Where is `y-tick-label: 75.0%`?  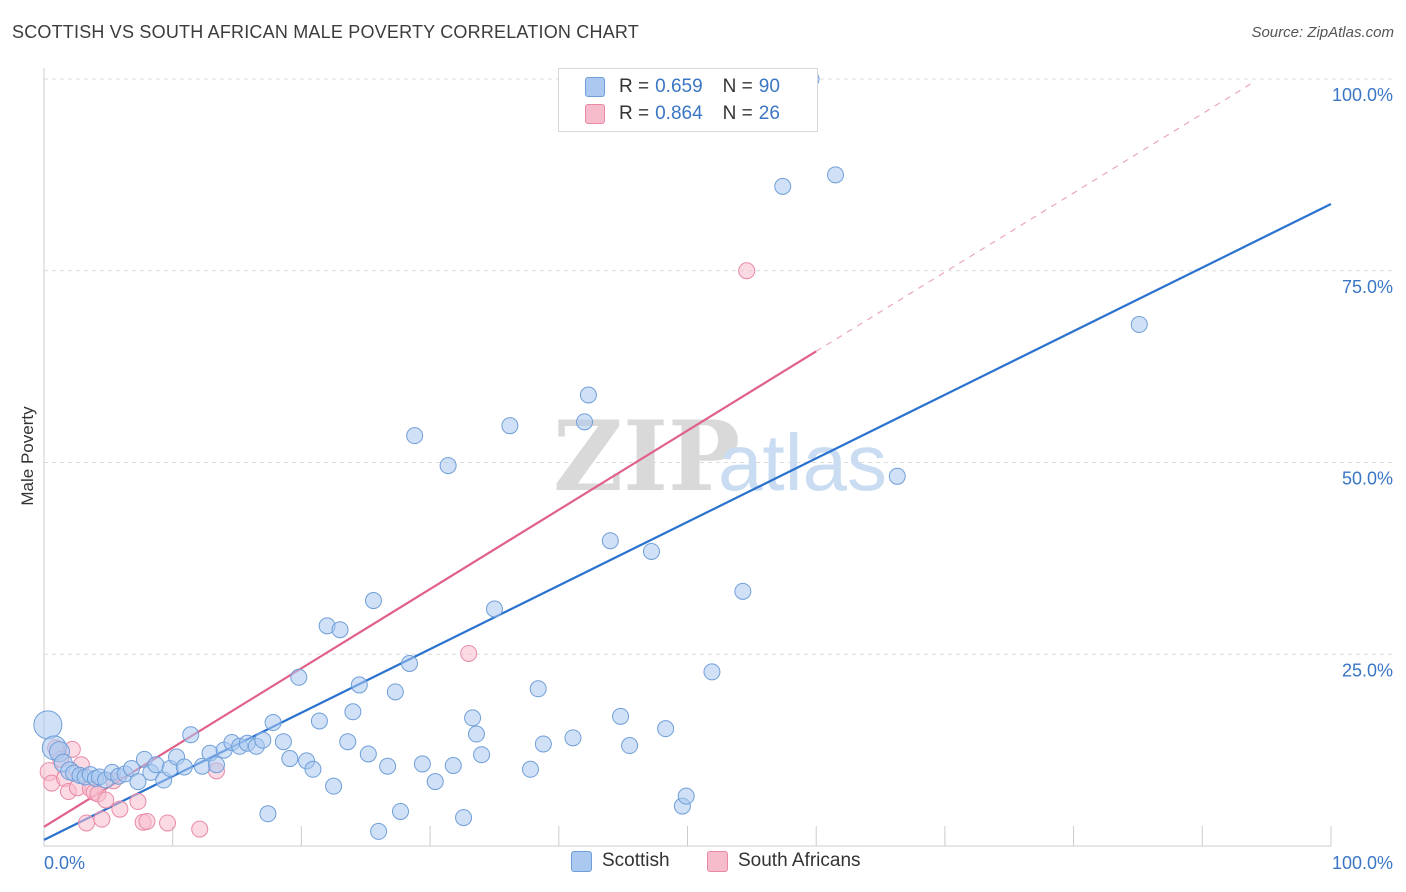
y-tick-label: 75.0% is located at coordinates (1367, 287).